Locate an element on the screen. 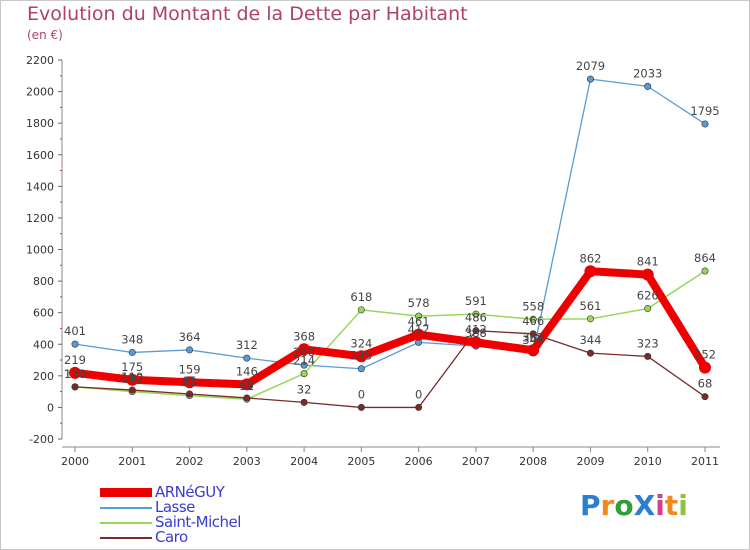 The width and height of the screenshot is (750, 550). y-tick-label: 2000 is located at coordinates (40, 92).